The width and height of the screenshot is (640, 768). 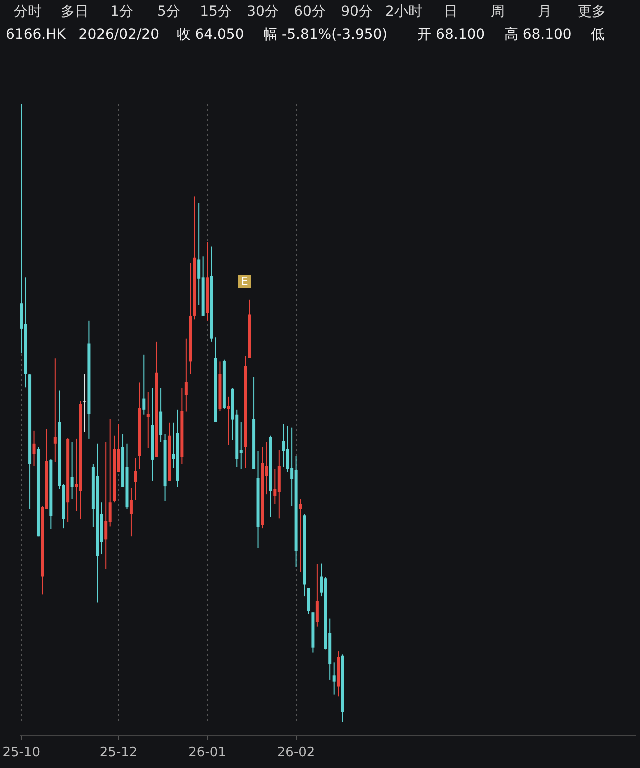 What do you see at coordinates (357, 12) in the screenshot?
I see `text: 90分` at bounding box center [357, 12].